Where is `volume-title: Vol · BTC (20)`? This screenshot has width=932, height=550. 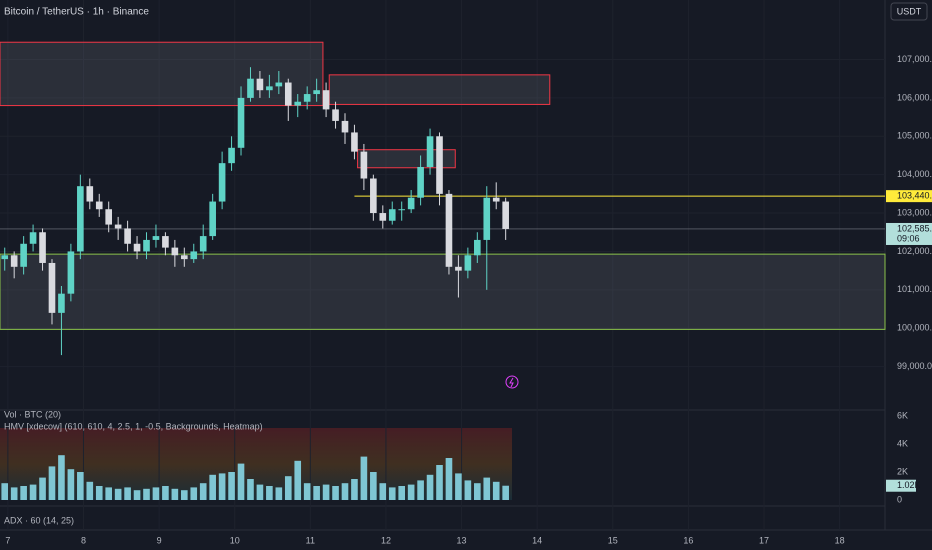 volume-title: Vol · BTC (20) is located at coordinates (32, 414).